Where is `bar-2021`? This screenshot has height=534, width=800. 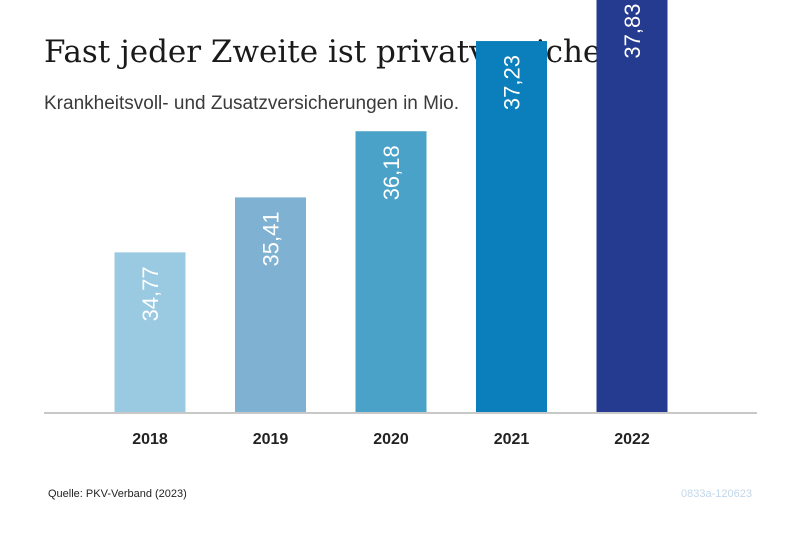 bar-2021 is located at coordinates (511, 227).